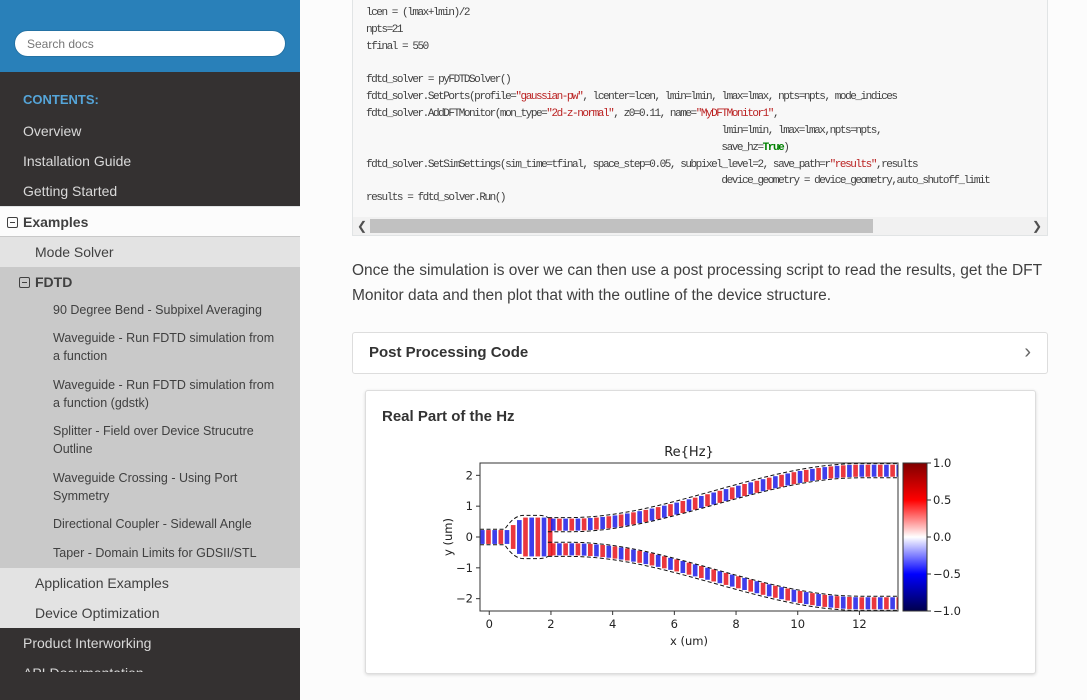  What do you see at coordinates (150, 665) in the screenshot?
I see `nav-api-documentation: API Documentation` at bounding box center [150, 665].